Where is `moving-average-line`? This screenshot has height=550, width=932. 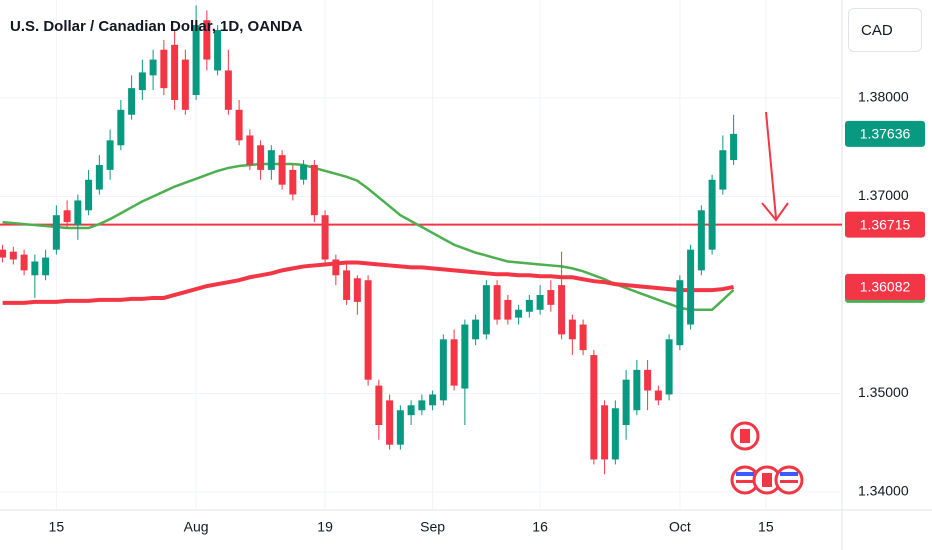
moving-average-line is located at coordinates (368, 282).